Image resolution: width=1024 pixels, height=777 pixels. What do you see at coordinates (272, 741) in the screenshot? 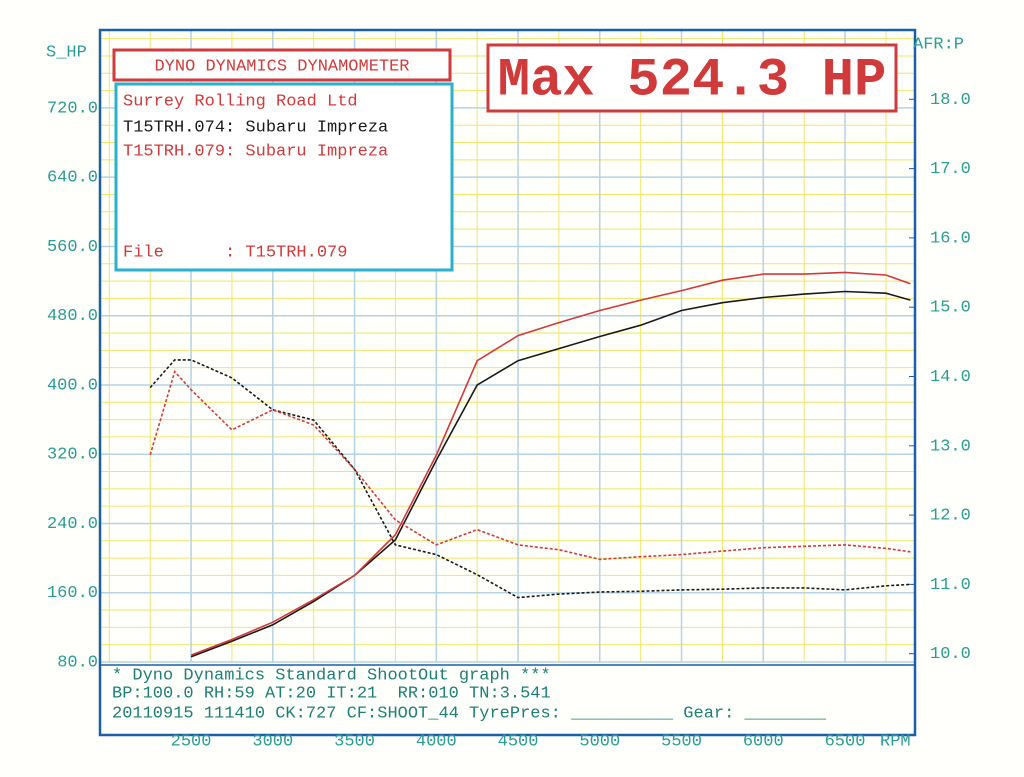
I see `x-tick-label: 3000` at bounding box center [272, 741].